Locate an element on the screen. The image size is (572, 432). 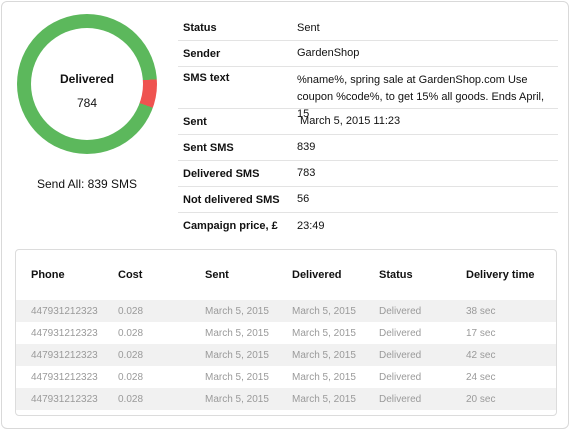
detail-value: 56 is located at coordinates (303, 199).